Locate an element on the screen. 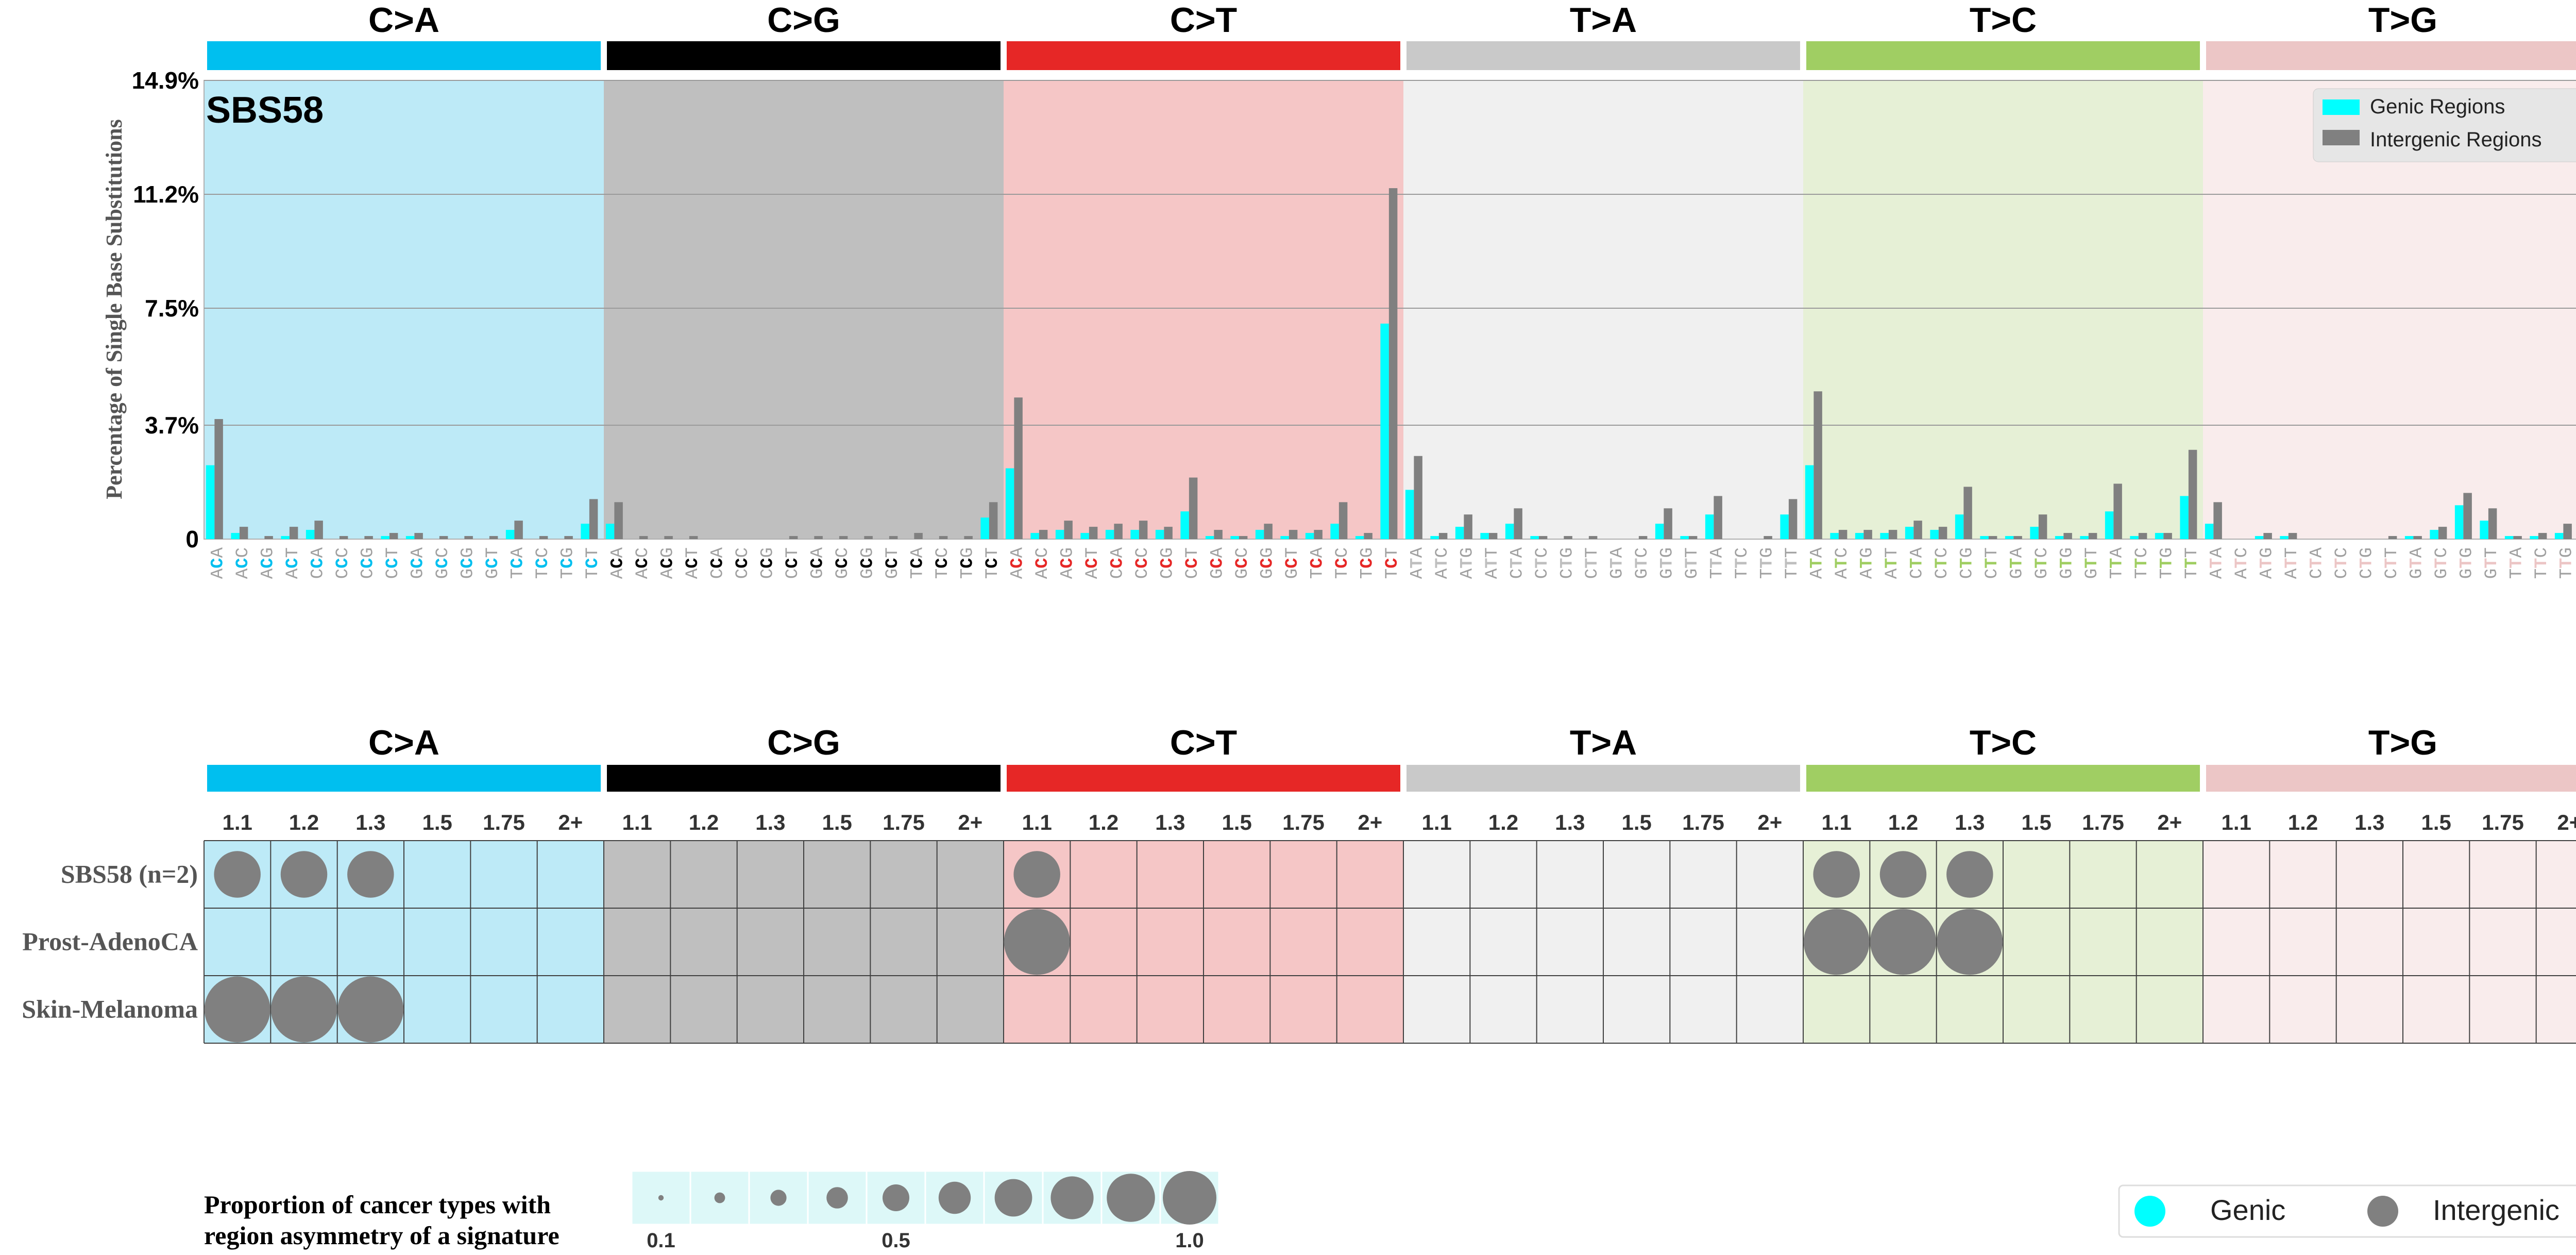 The image size is (2576, 1255). x-tick-label-1: ACC is located at coordinates (243, 563).